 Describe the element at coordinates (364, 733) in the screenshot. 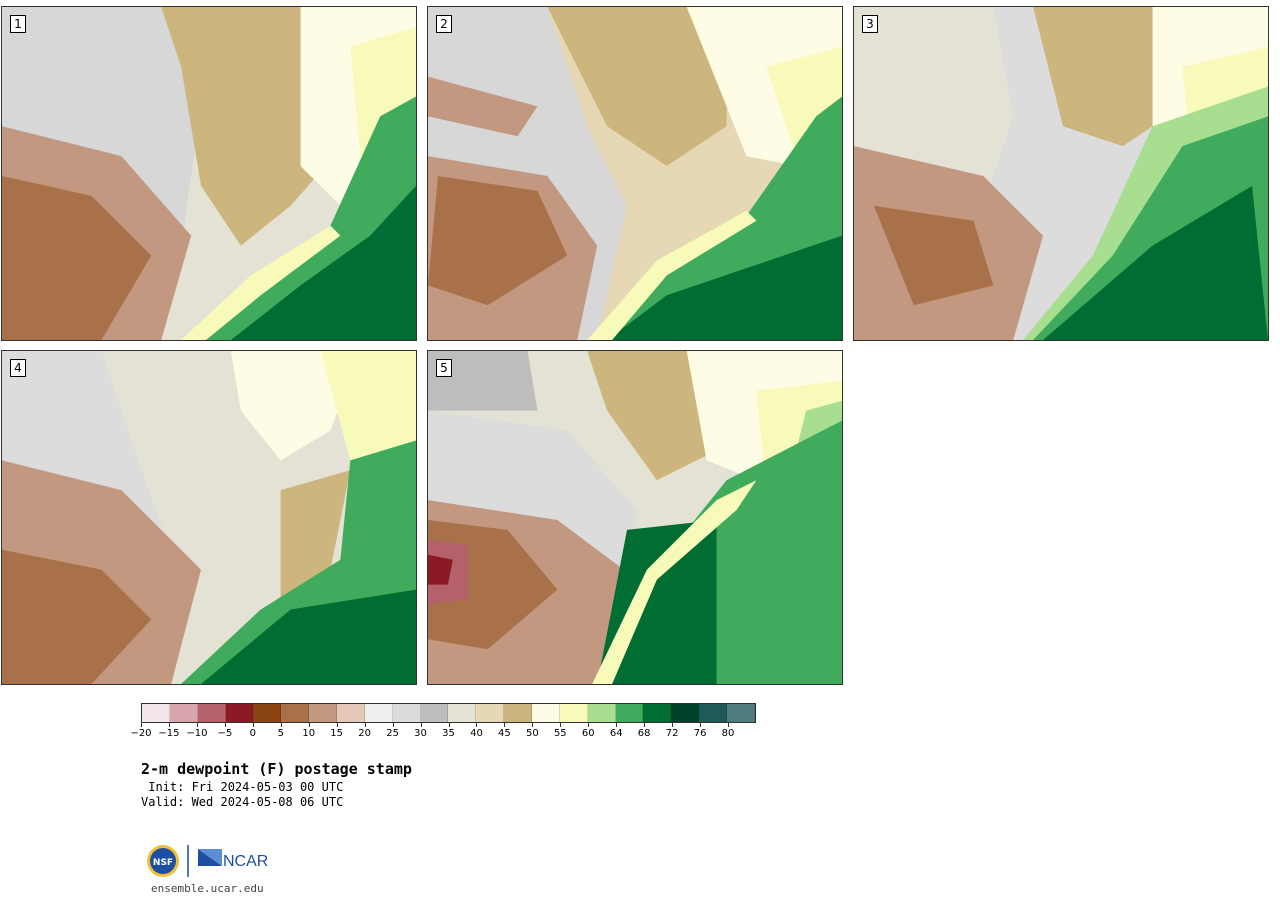

I see `colorbar-tick-label: 20` at that location.